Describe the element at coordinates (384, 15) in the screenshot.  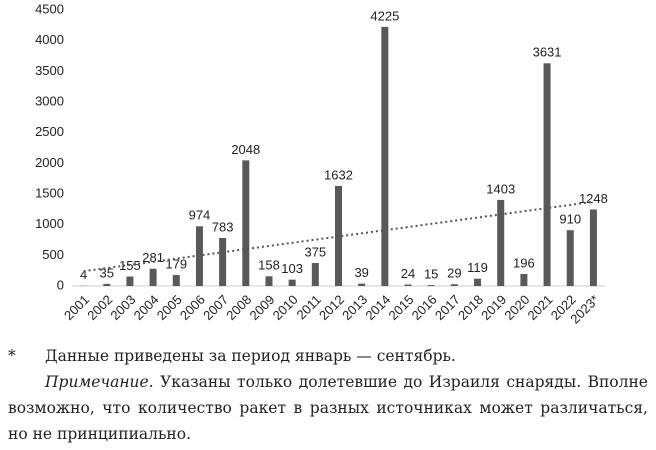
I see `value-label: 4225` at that location.